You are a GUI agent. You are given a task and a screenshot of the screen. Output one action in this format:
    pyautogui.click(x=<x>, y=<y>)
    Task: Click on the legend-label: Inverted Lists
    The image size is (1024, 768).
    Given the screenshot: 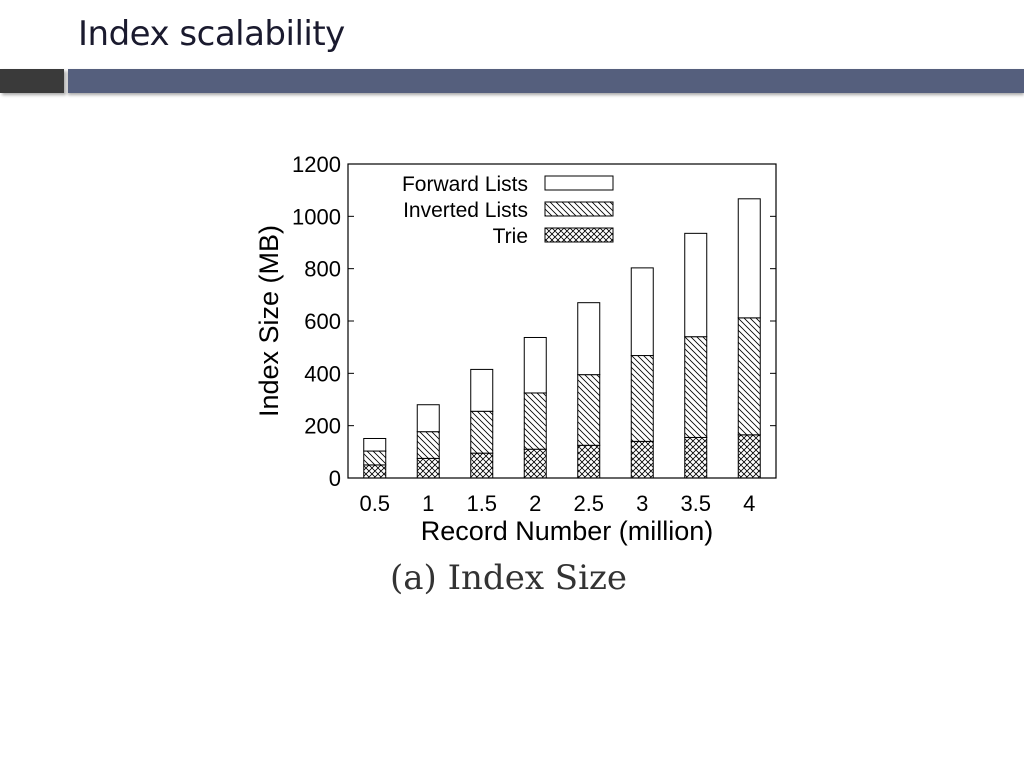 What is the action you would take?
    pyautogui.click(x=465, y=210)
    